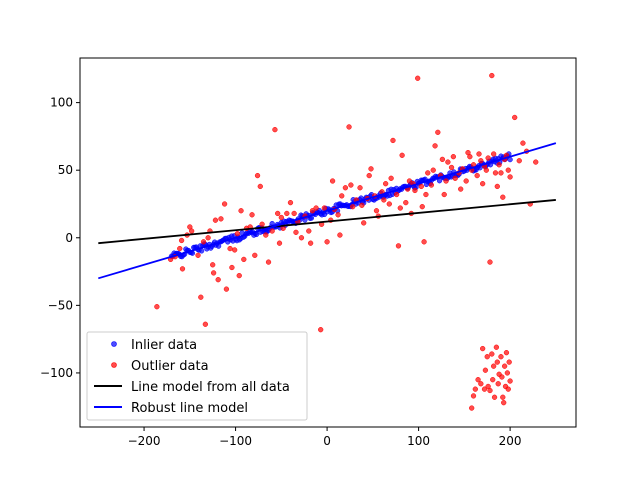 Image resolution: width=640 pixels, height=480 pixels. I want to click on legend-outlier-label: Outlier data, so click(170, 366).